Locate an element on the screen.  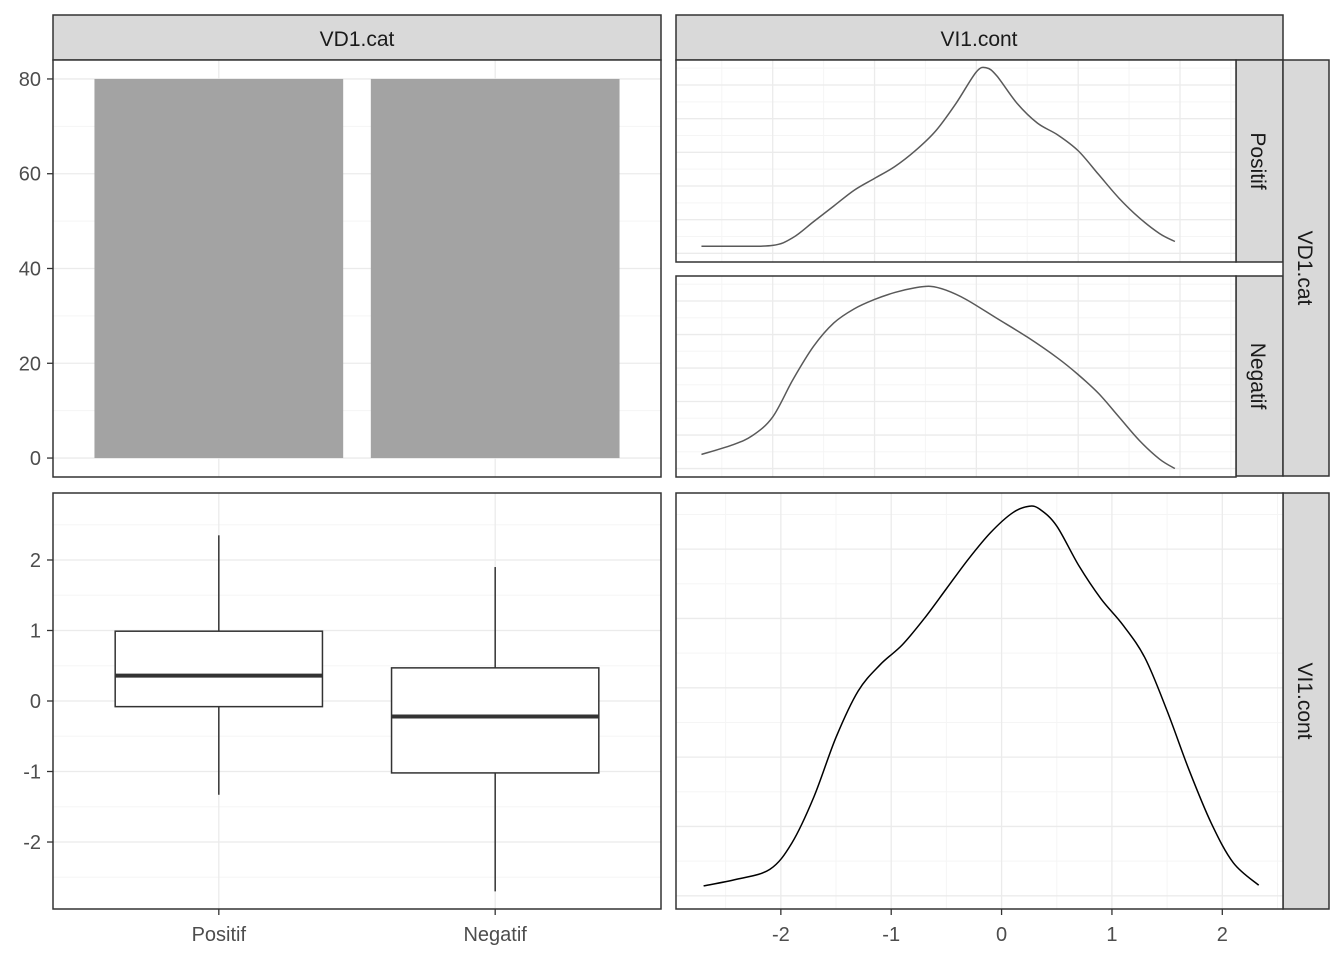
strip-right-outer-vd1cat: VD1.cat is located at coordinates (1306, 268).